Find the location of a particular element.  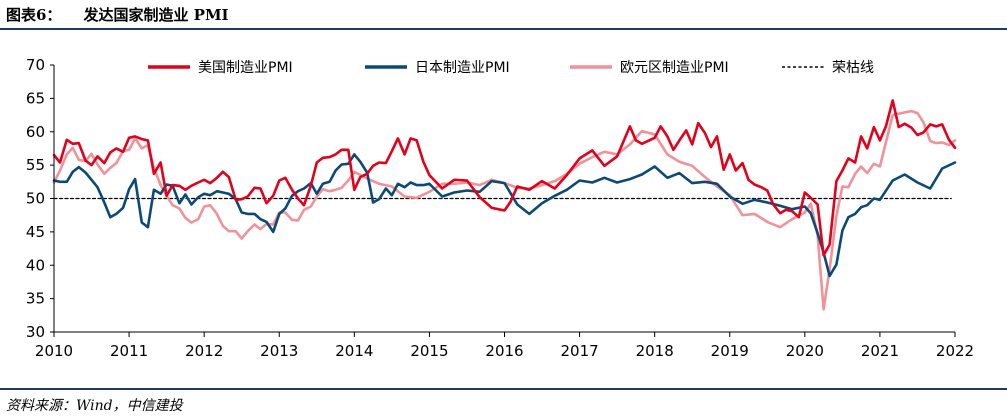

figure-label: 图表6： is located at coordinates (34, 15).